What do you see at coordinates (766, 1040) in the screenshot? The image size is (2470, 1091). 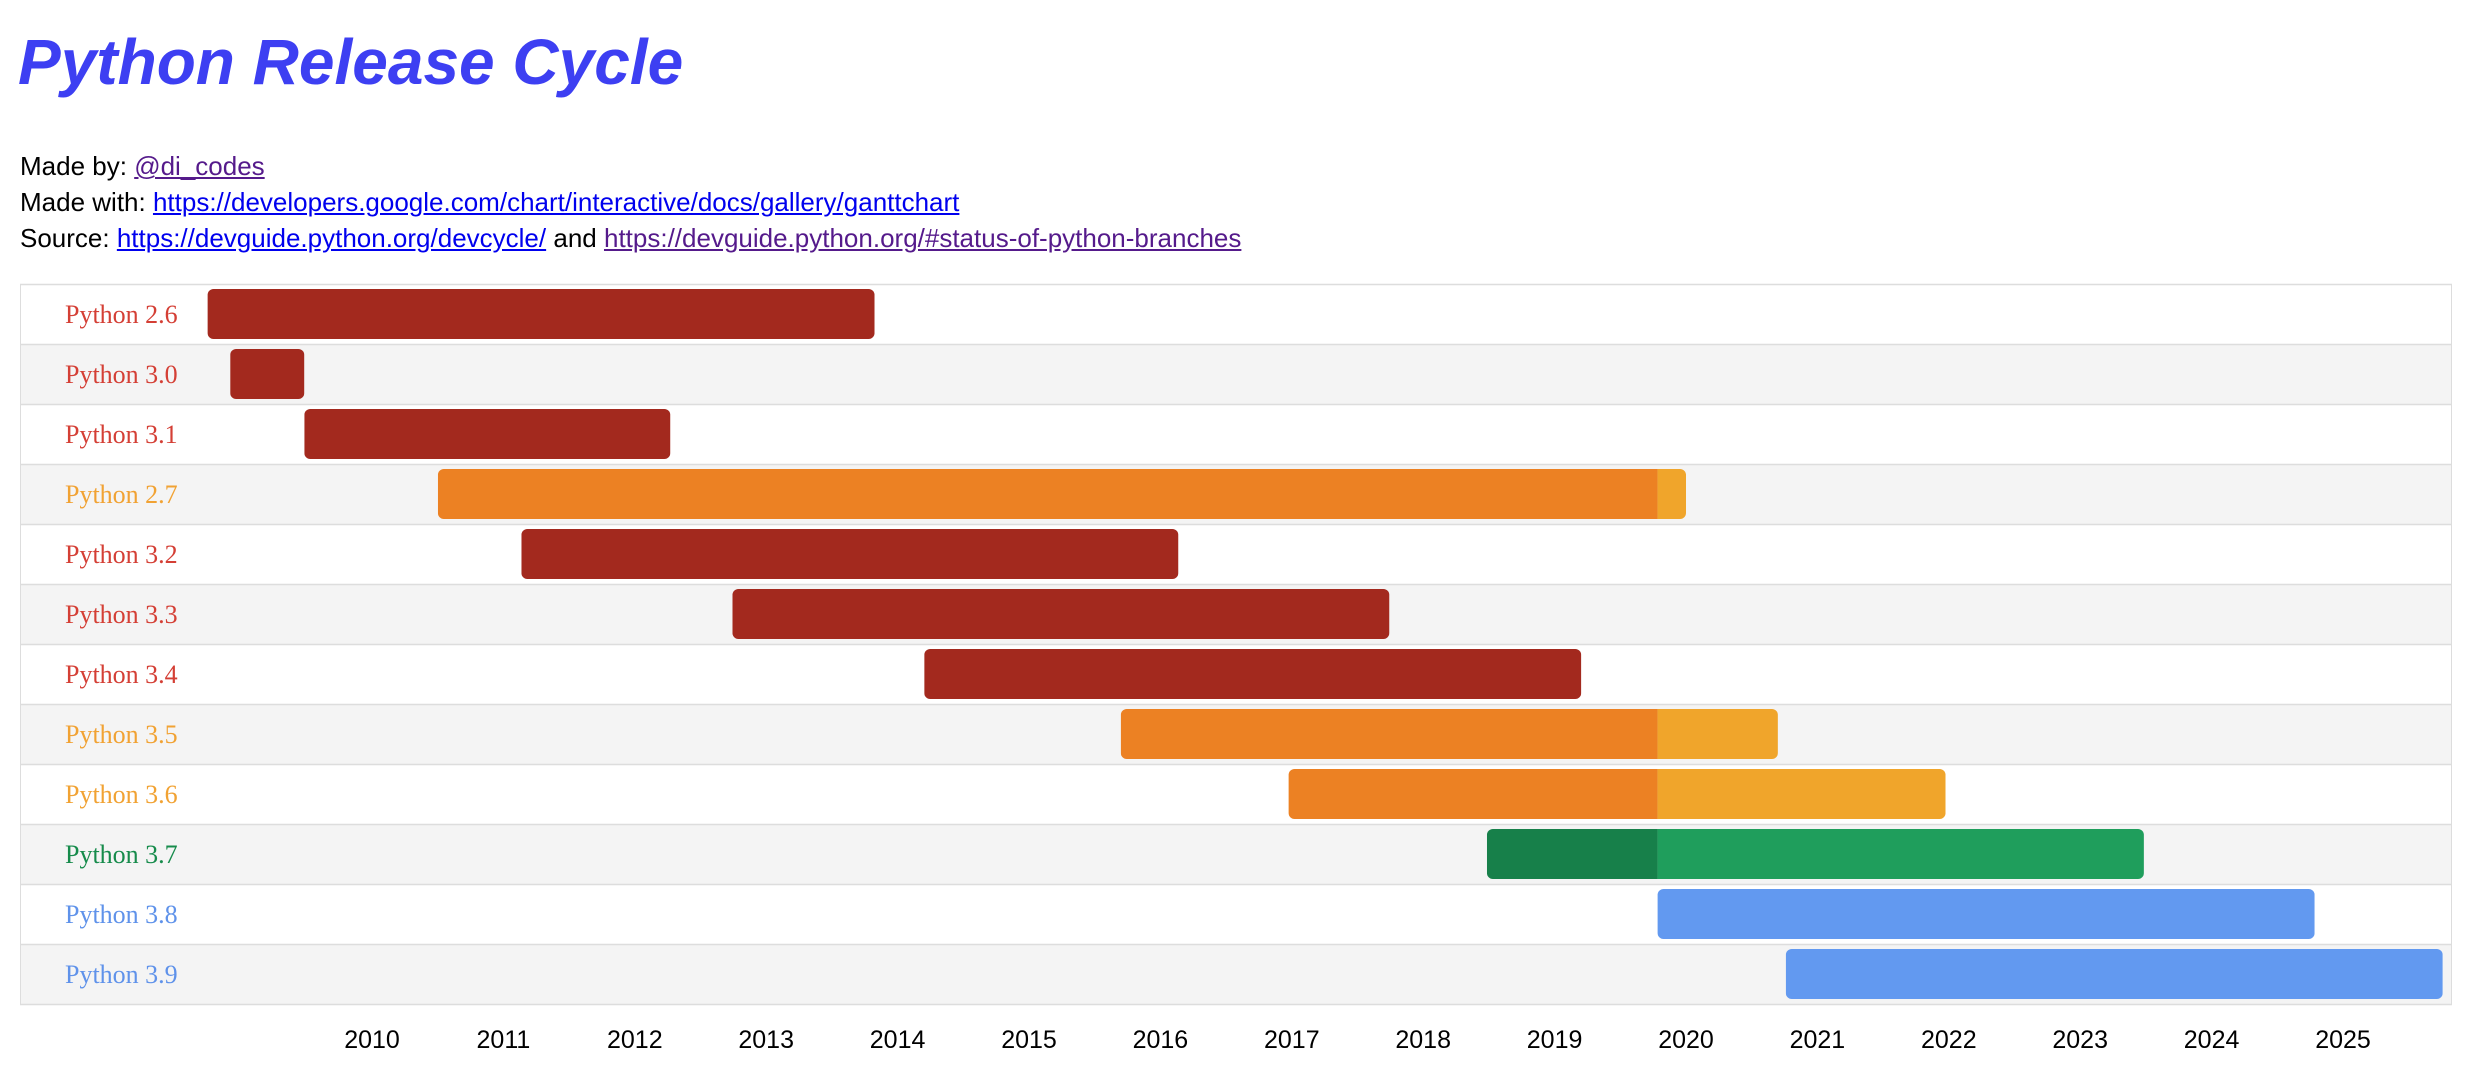 I see `x-tick-label: 2013` at bounding box center [766, 1040].